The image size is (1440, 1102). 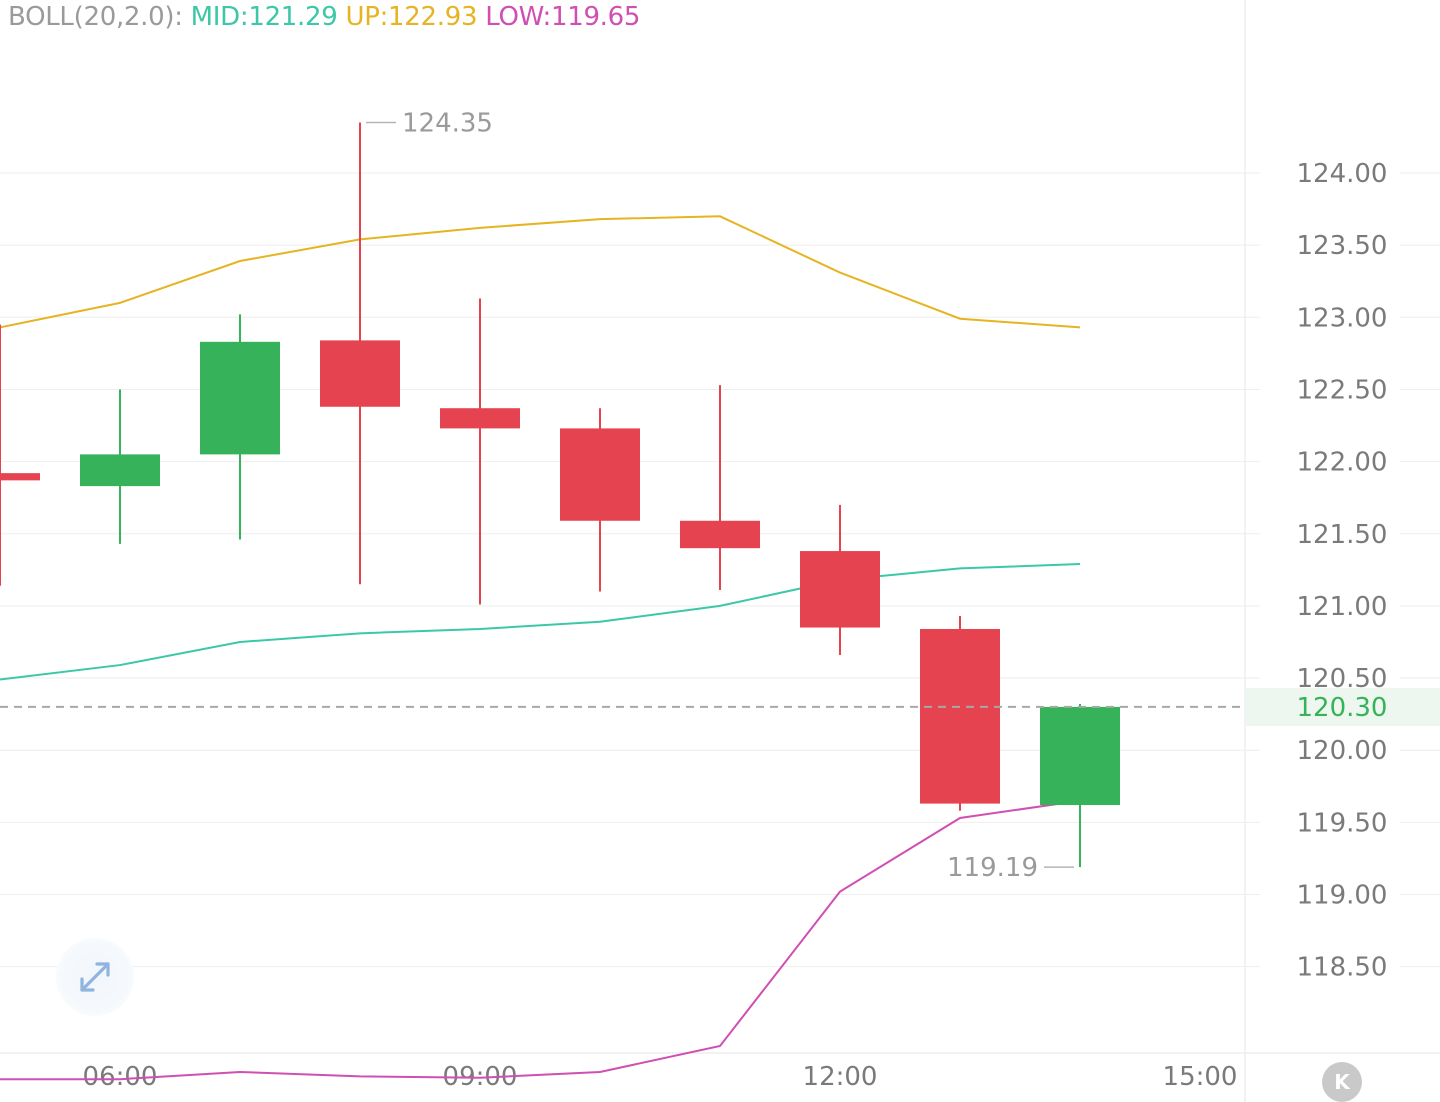 I want to click on legend-up: UP:122.93, so click(x=411, y=17).